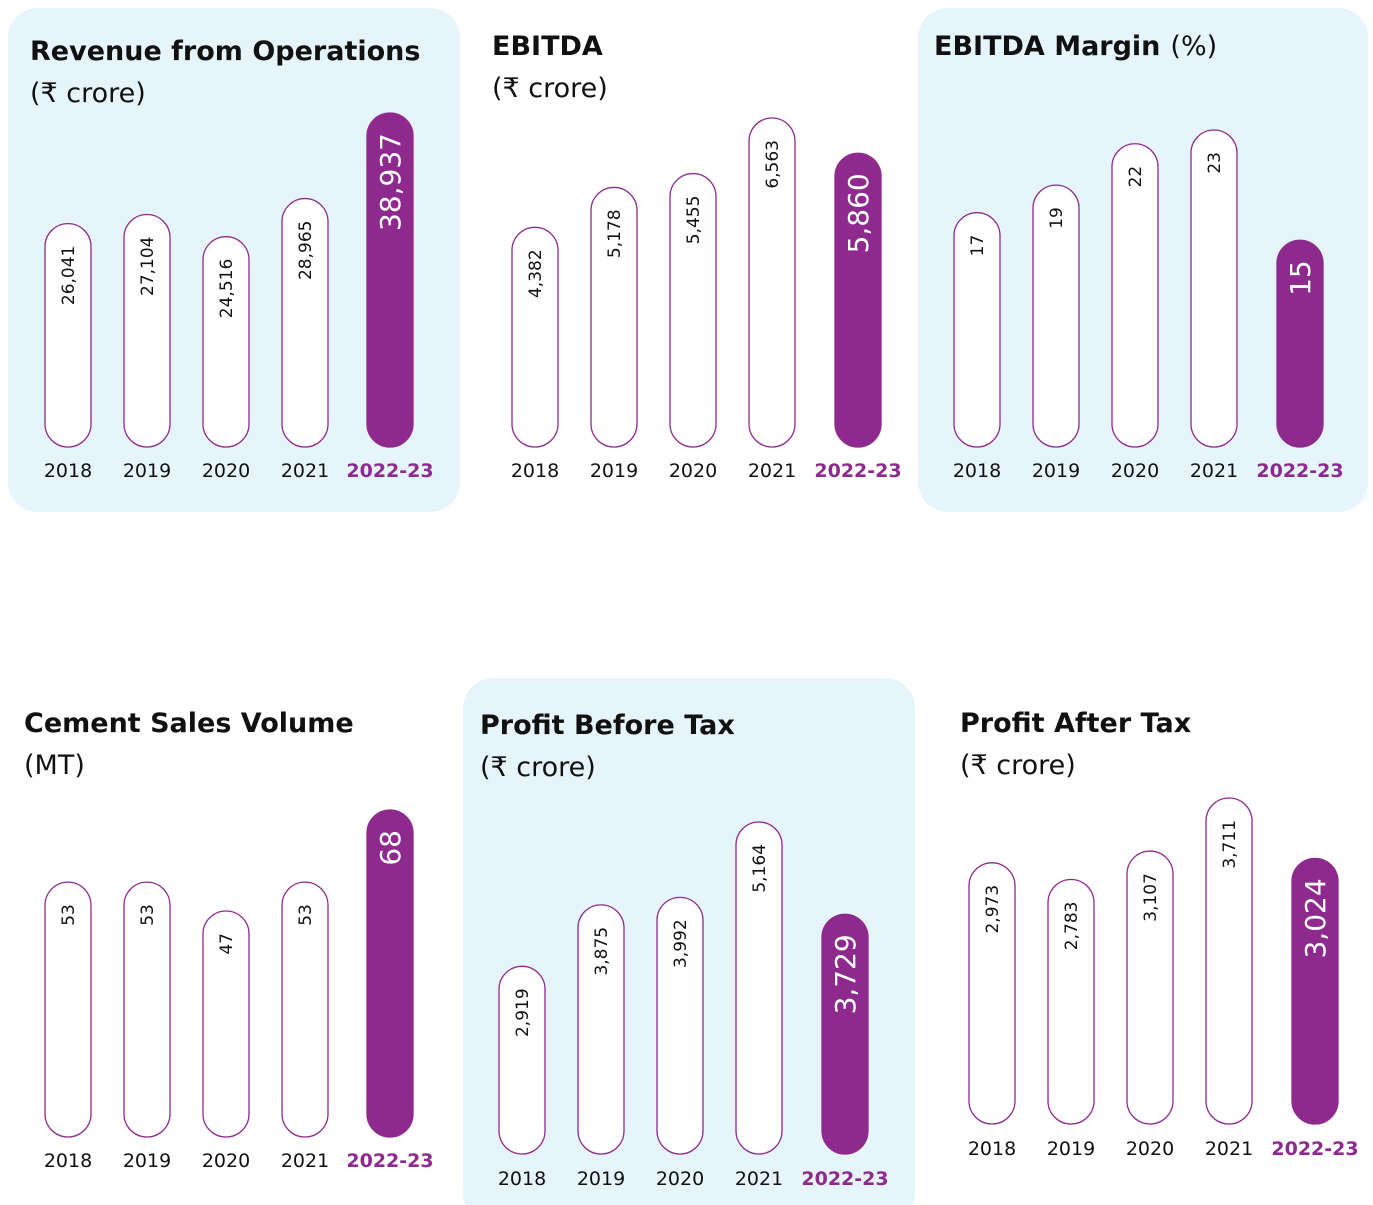 The height and width of the screenshot is (1205, 1373). What do you see at coordinates (1151, 897) in the screenshot?
I see `value-label: 3,107` at bounding box center [1151, 897].